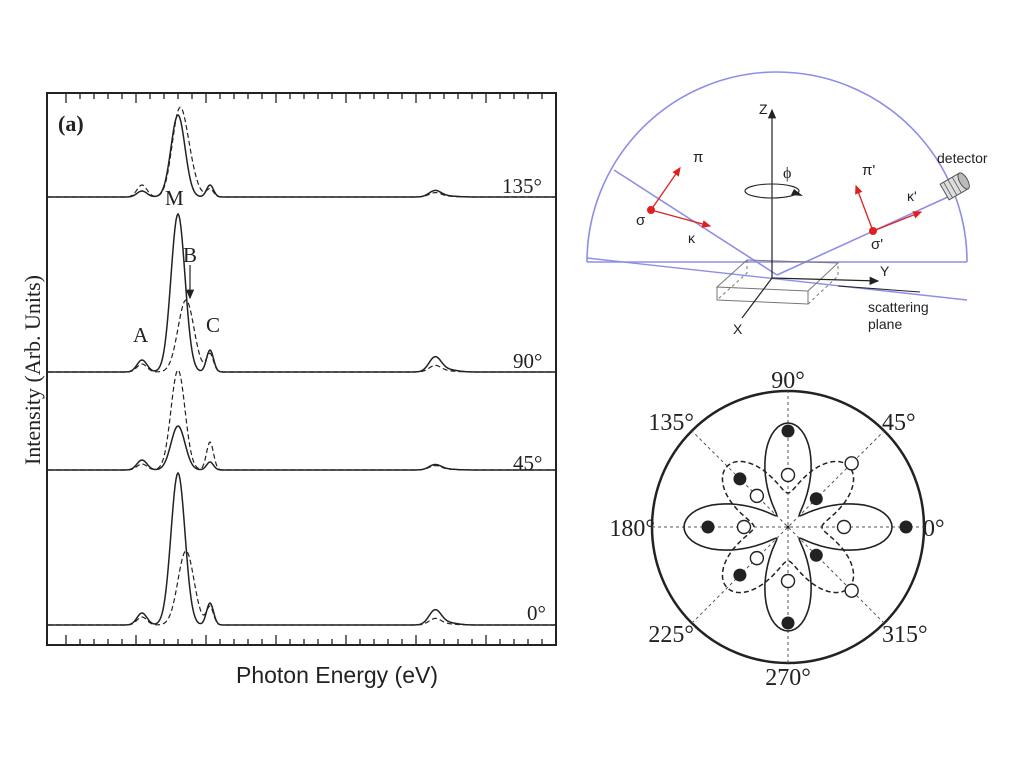 This screenshot has height=769, width=1019. Describe the element at coordinates (885, 271) in the screenshot. I see `y-label: Y` at that location.